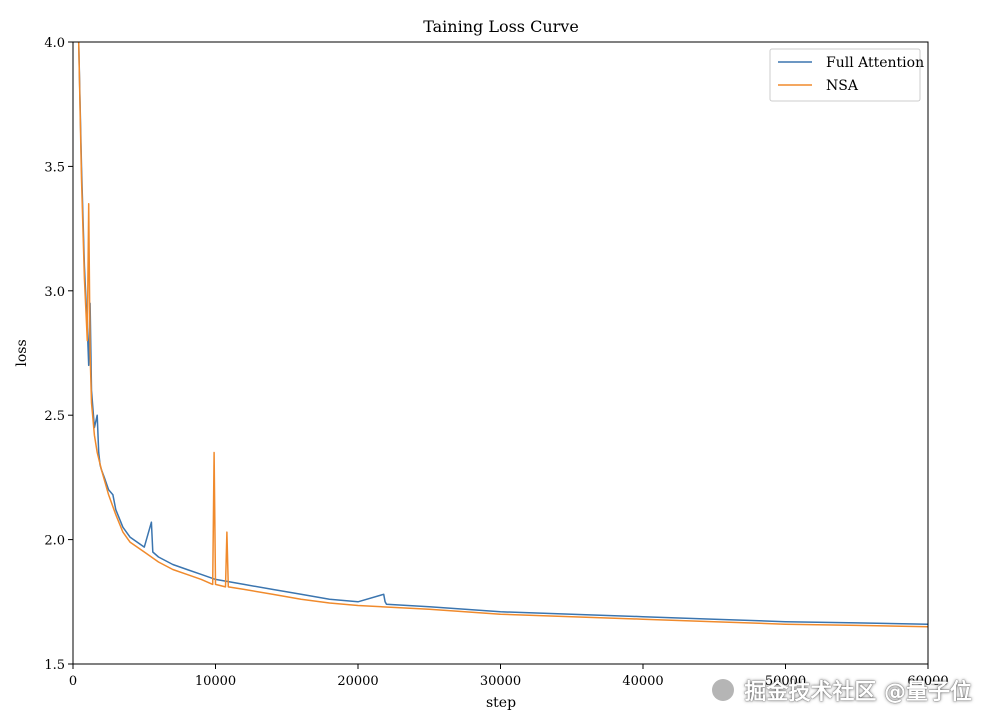 The image size is (990, 722). I want to click on watermark-text: 掘金技术社区 @量子位, so click(858, 692).